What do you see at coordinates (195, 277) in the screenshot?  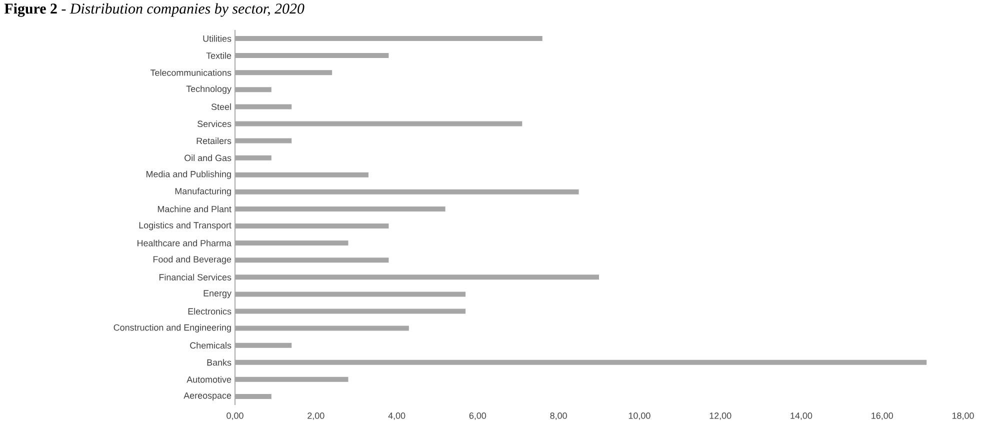 I see `y-tick-label: Financial Services` at bounding box center [195, 277].